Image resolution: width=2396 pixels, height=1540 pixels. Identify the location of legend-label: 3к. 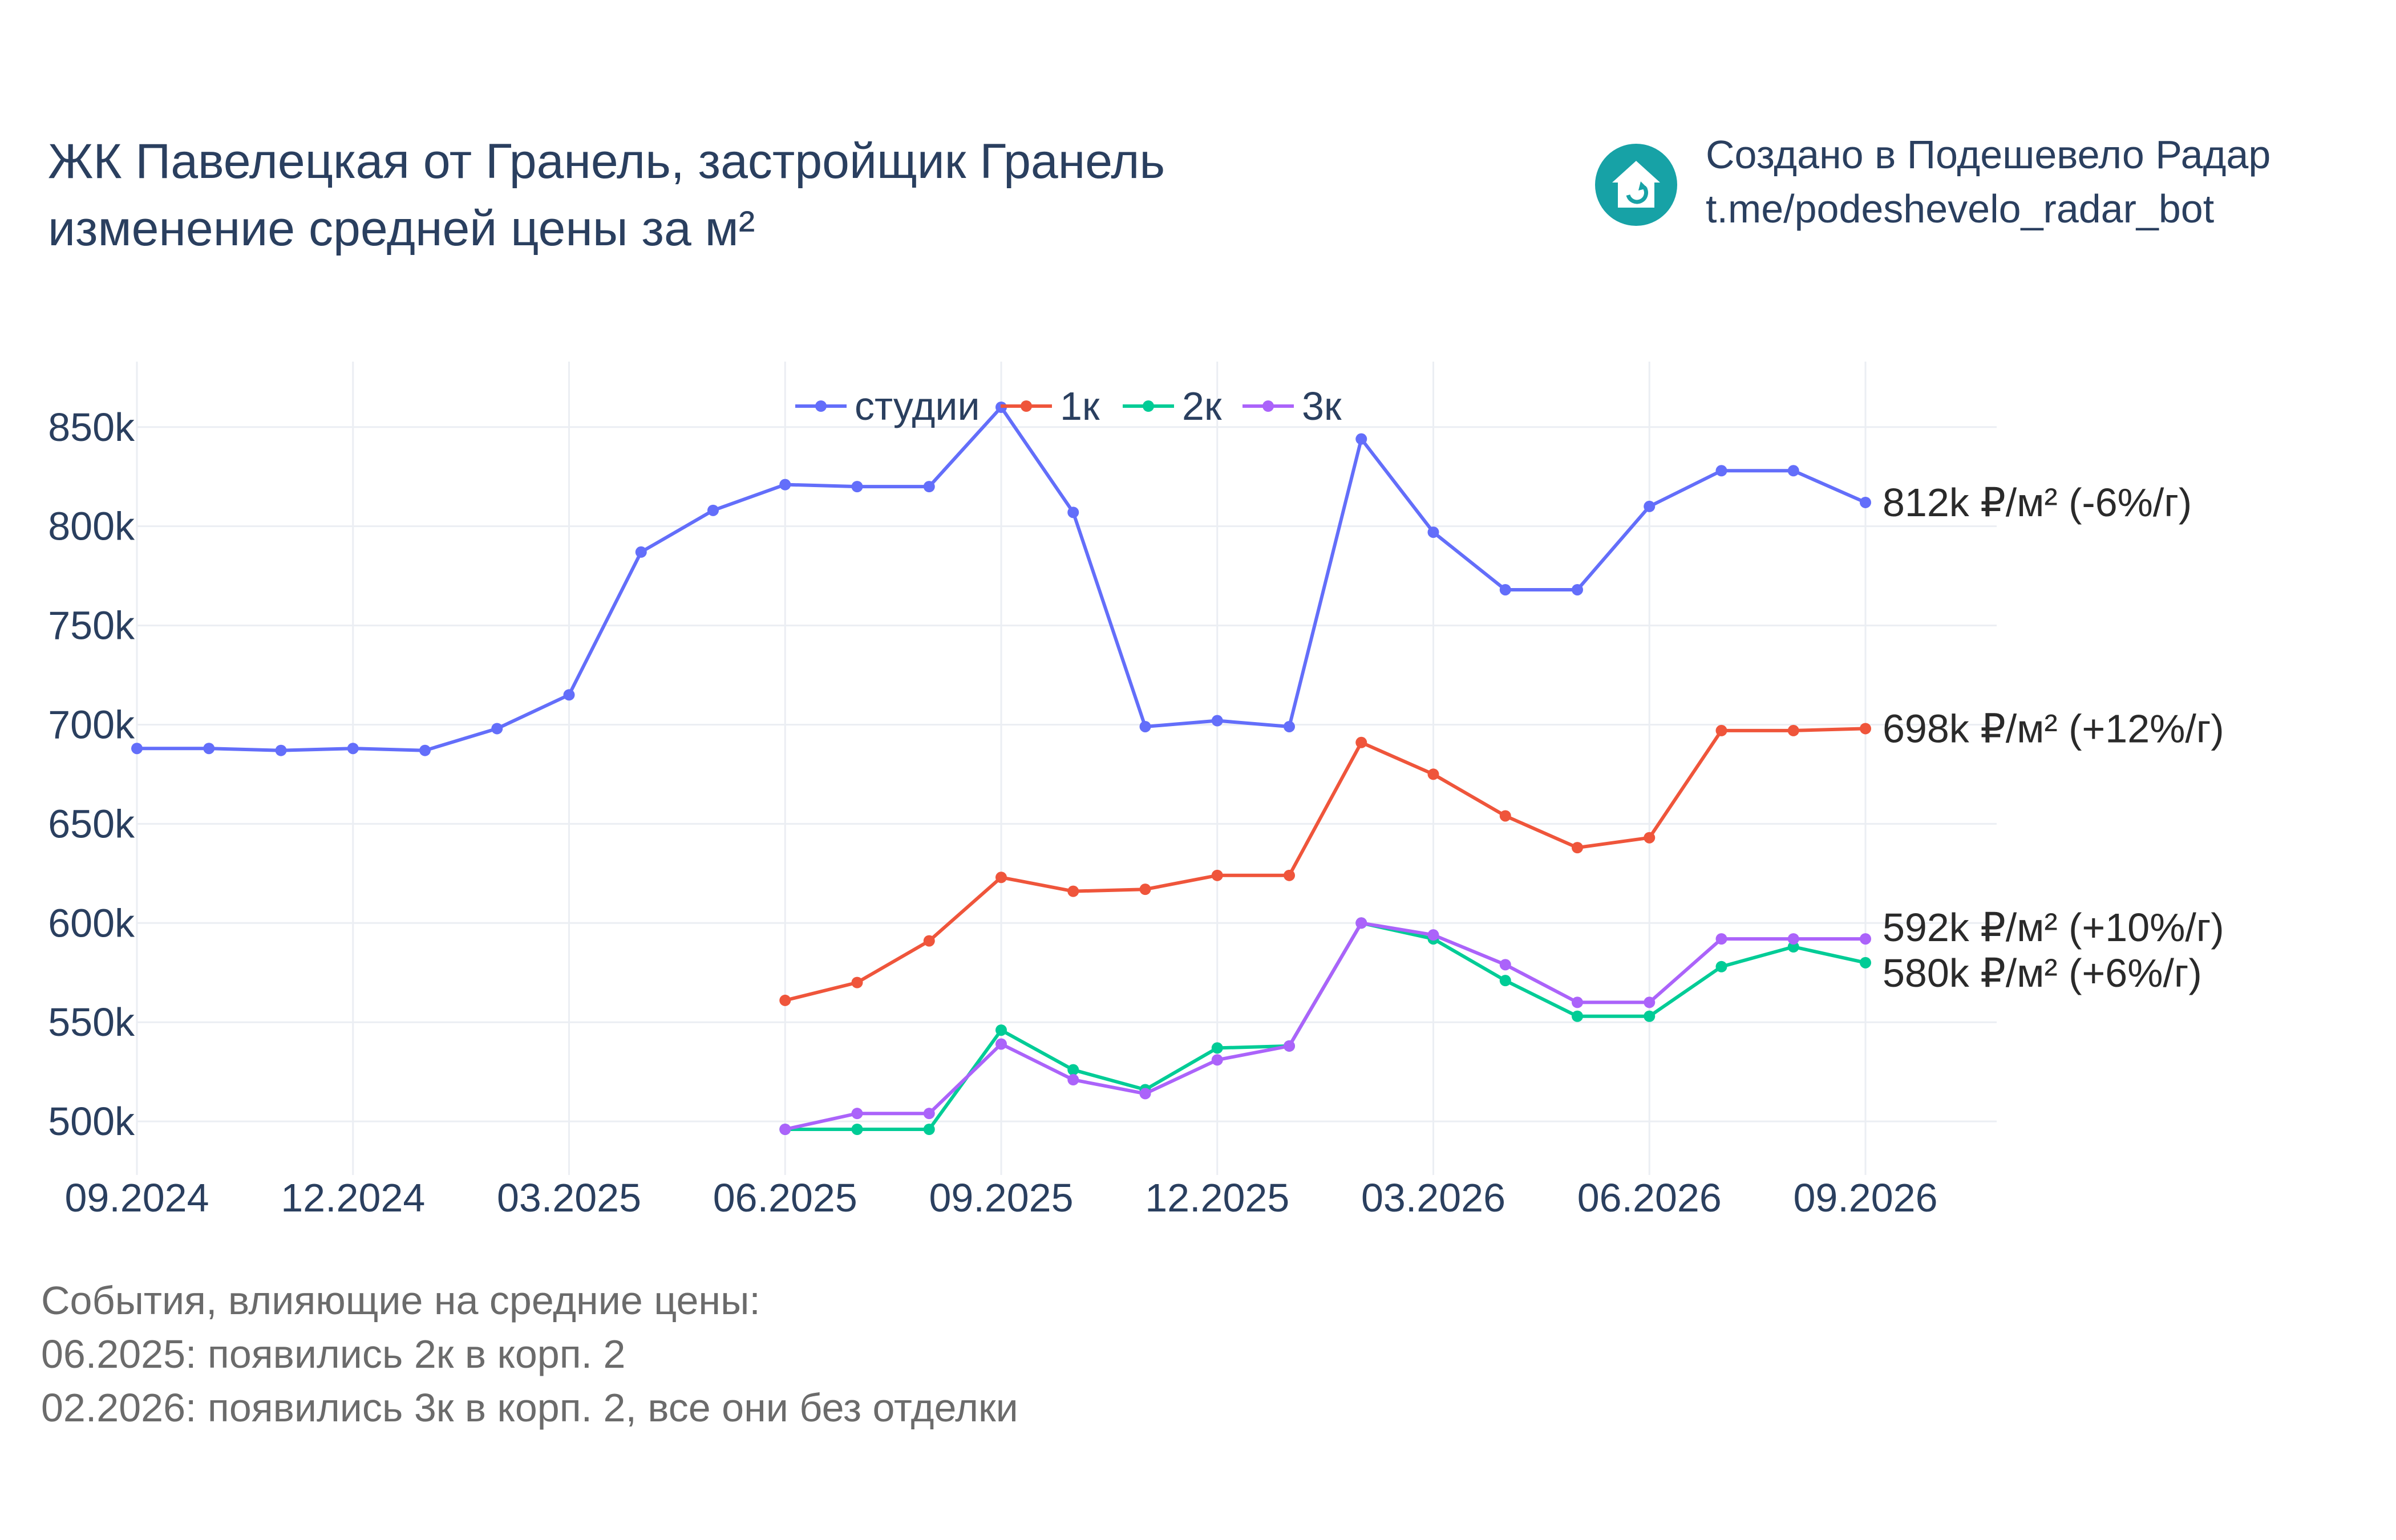
(1322, 406).